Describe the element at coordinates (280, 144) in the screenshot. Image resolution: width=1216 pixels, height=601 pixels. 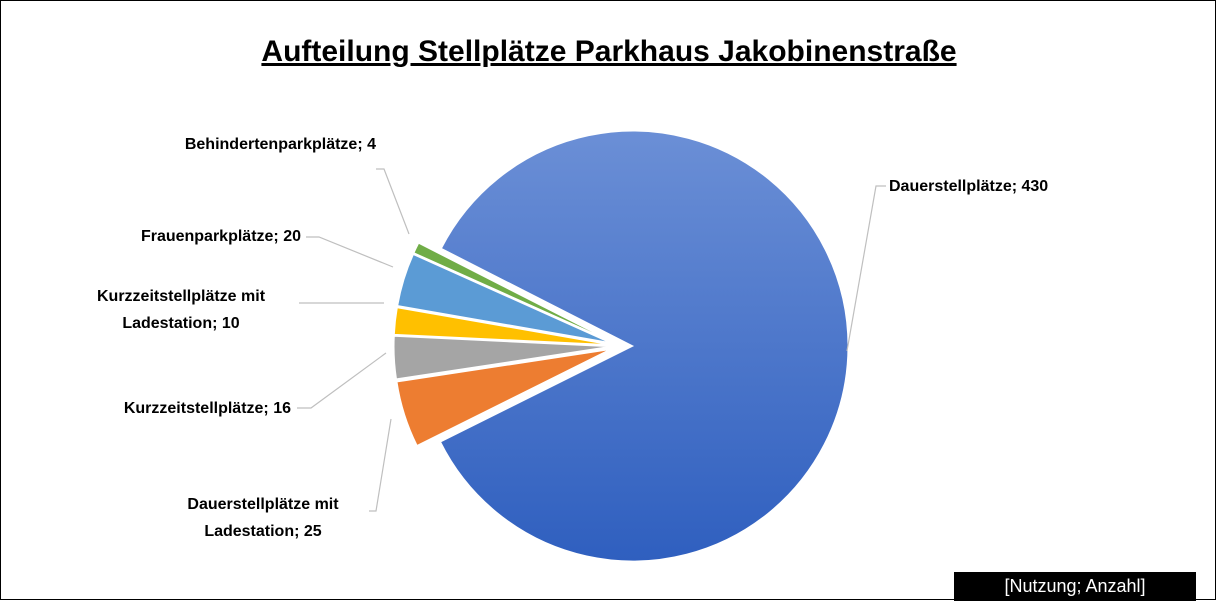
I see `data-label: Behindertenparkplätze; 4` at that location.